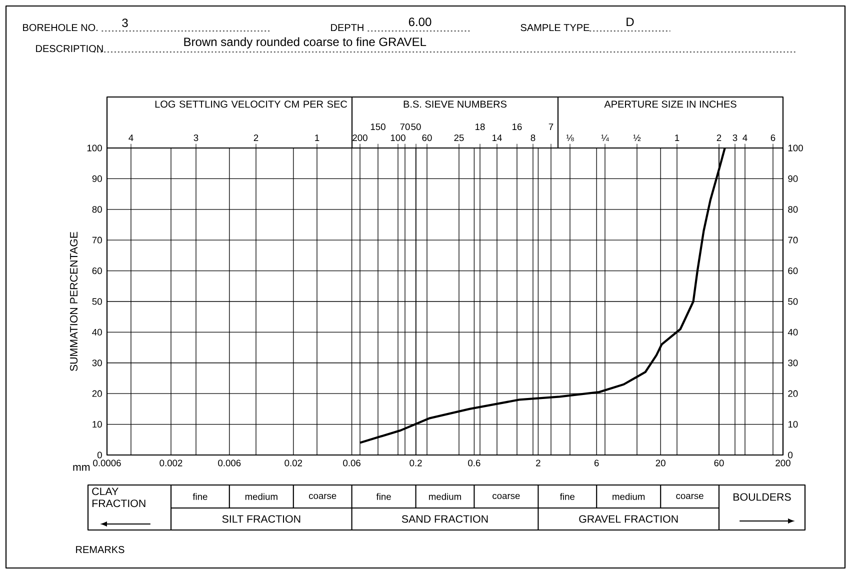  Describe the element at coordinates (305, 42) in the screenshot. I see `text: Brown sandy rounded coarse to fine GRAVEL` at that location.